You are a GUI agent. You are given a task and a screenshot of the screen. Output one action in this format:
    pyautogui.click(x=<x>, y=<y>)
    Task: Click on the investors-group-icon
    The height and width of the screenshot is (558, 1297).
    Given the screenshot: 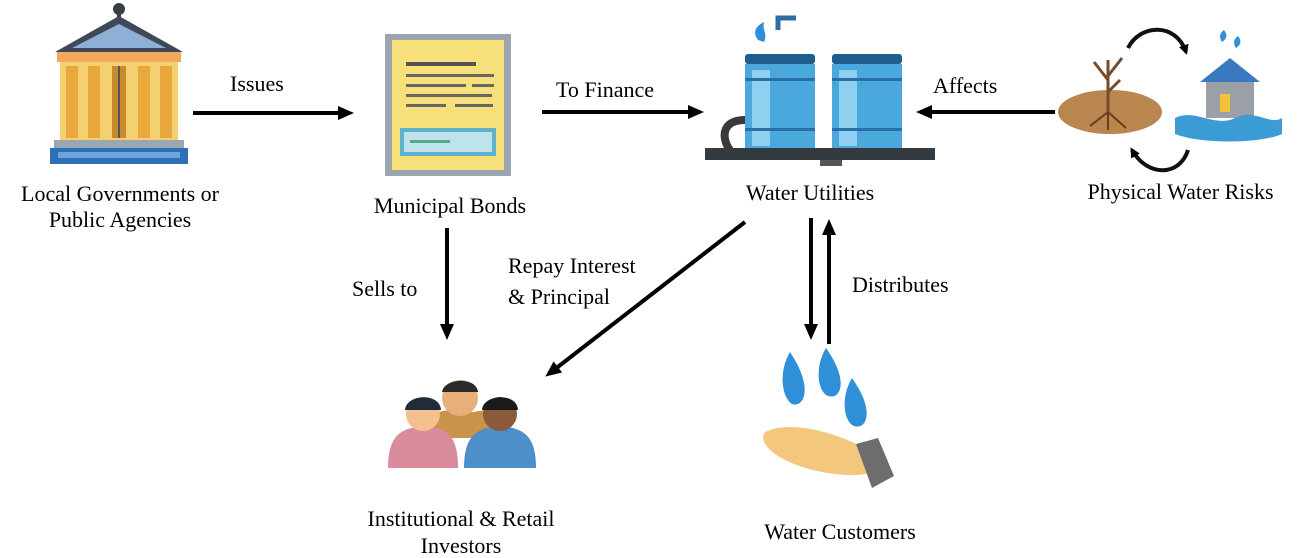 What is the action you would take?
    pyautogui.click(x=462, y=424)
    